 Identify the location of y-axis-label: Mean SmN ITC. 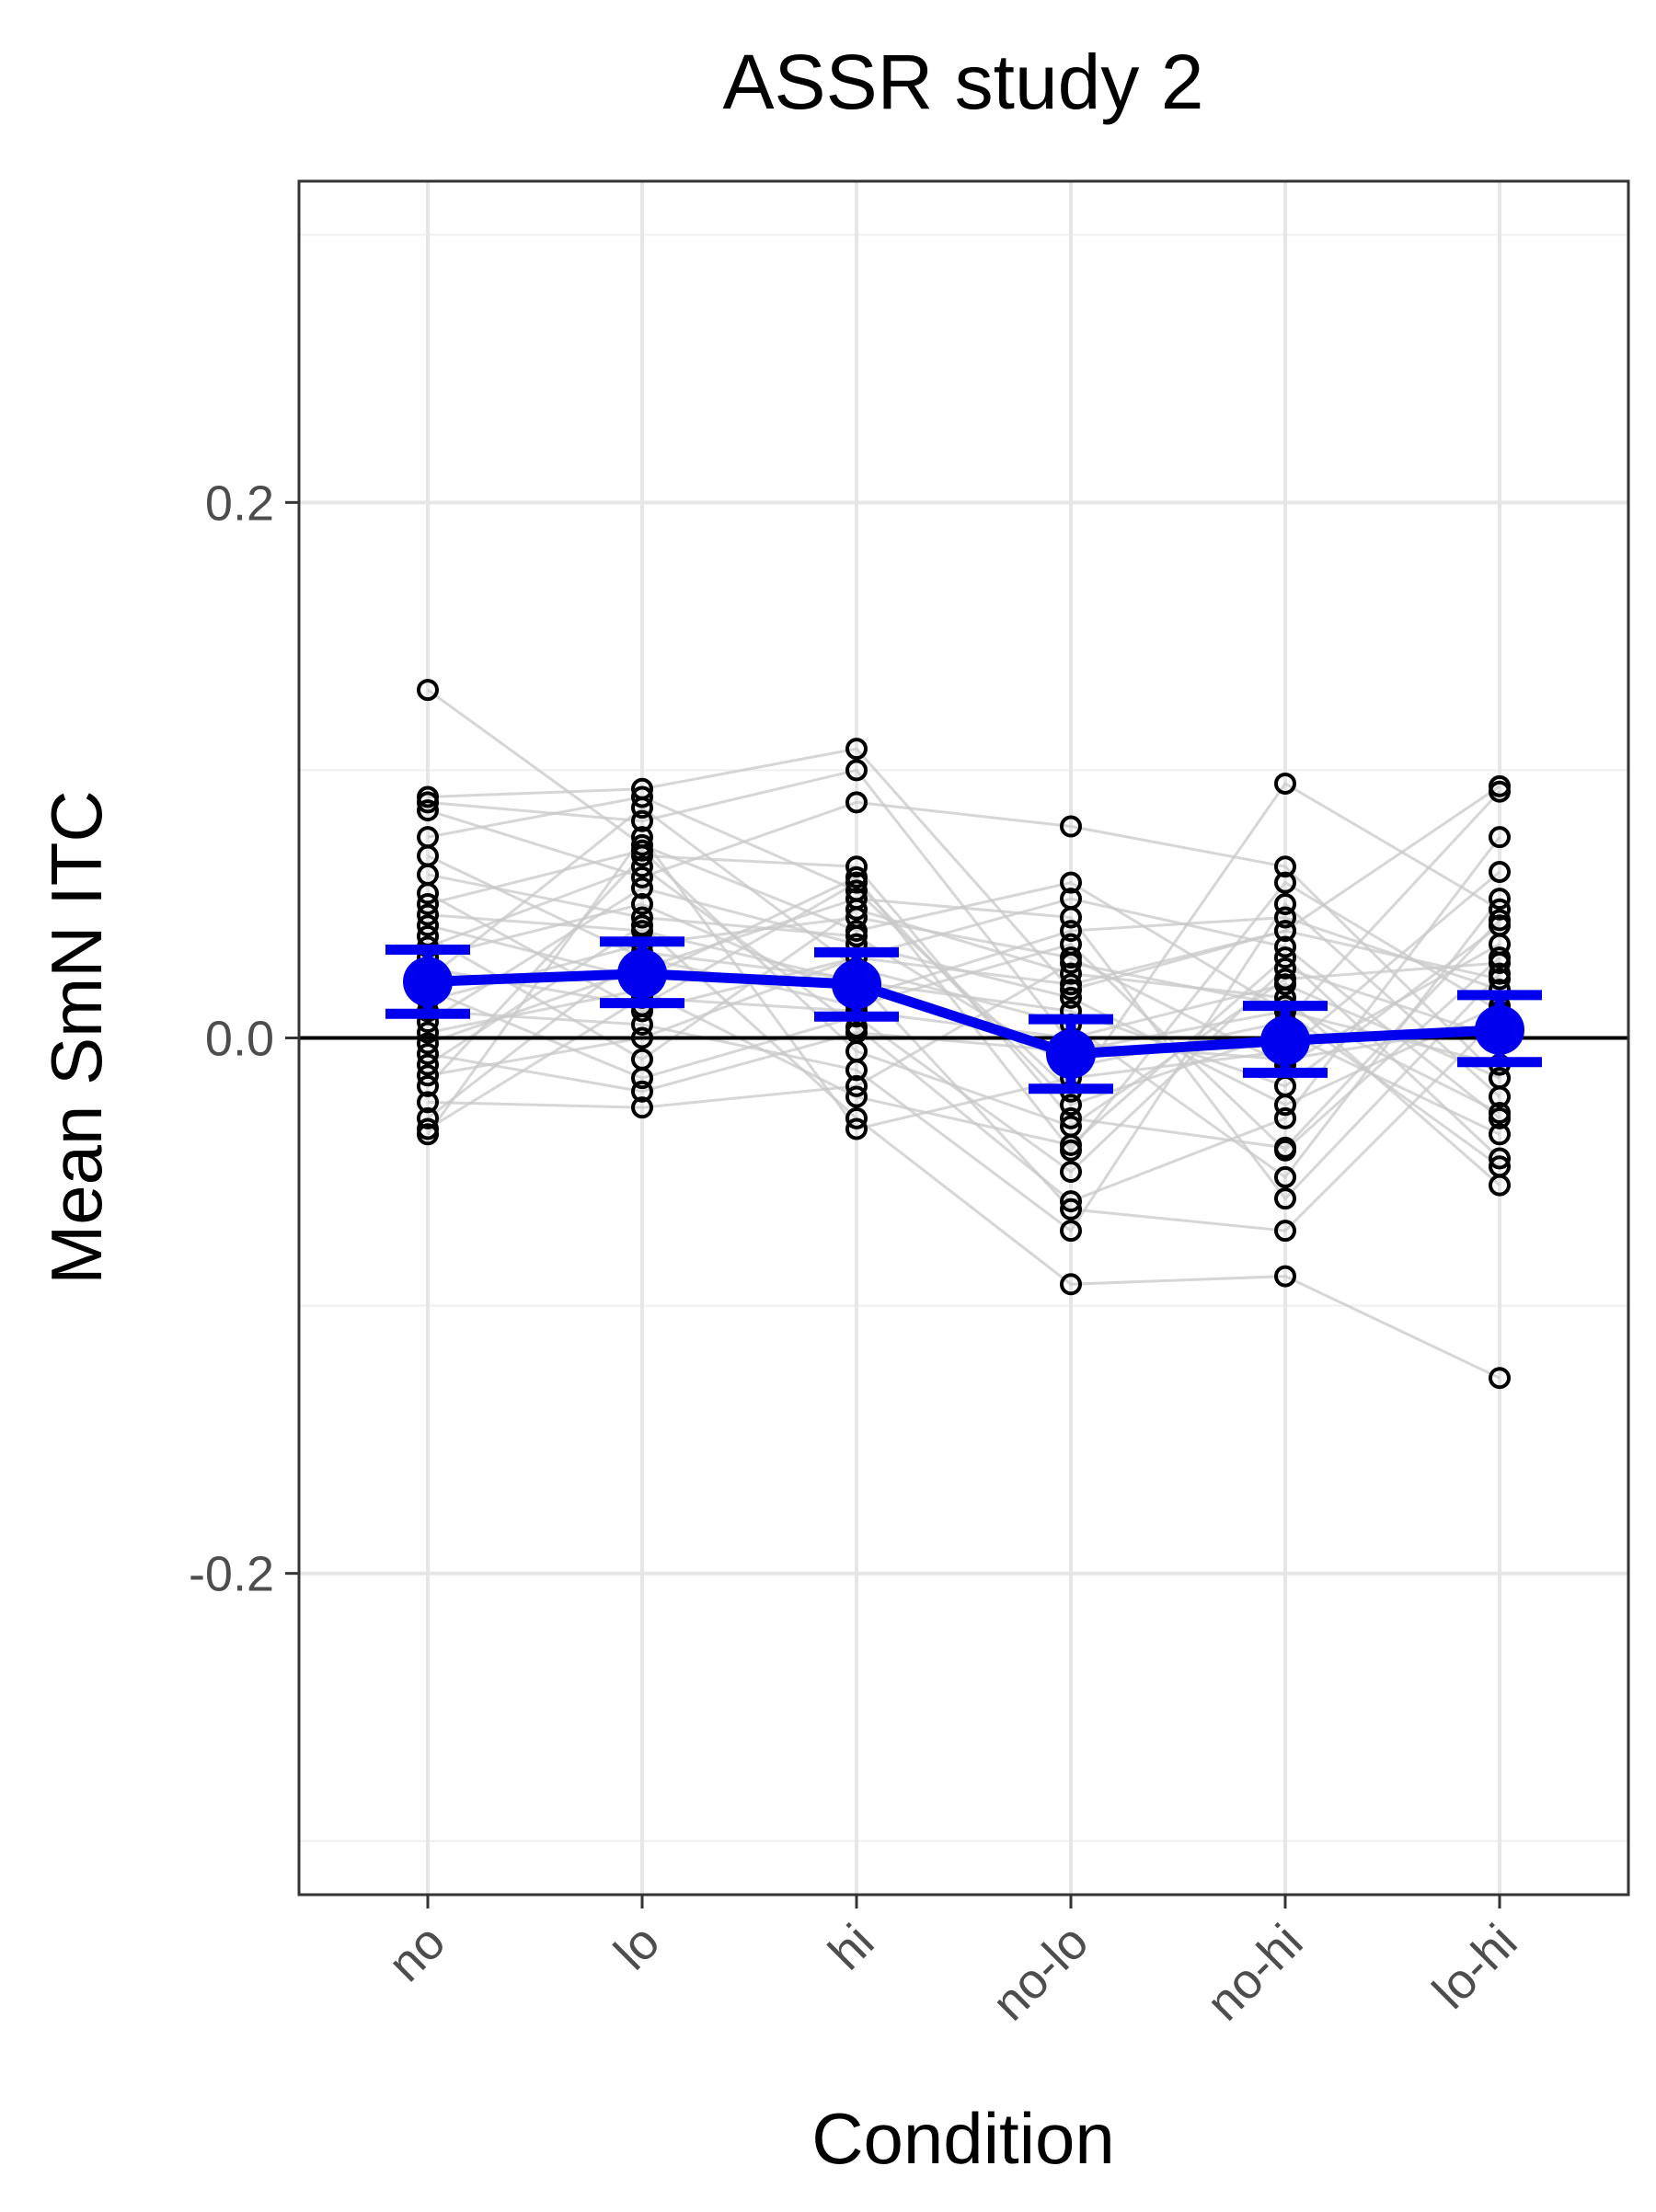
(76, 1037).